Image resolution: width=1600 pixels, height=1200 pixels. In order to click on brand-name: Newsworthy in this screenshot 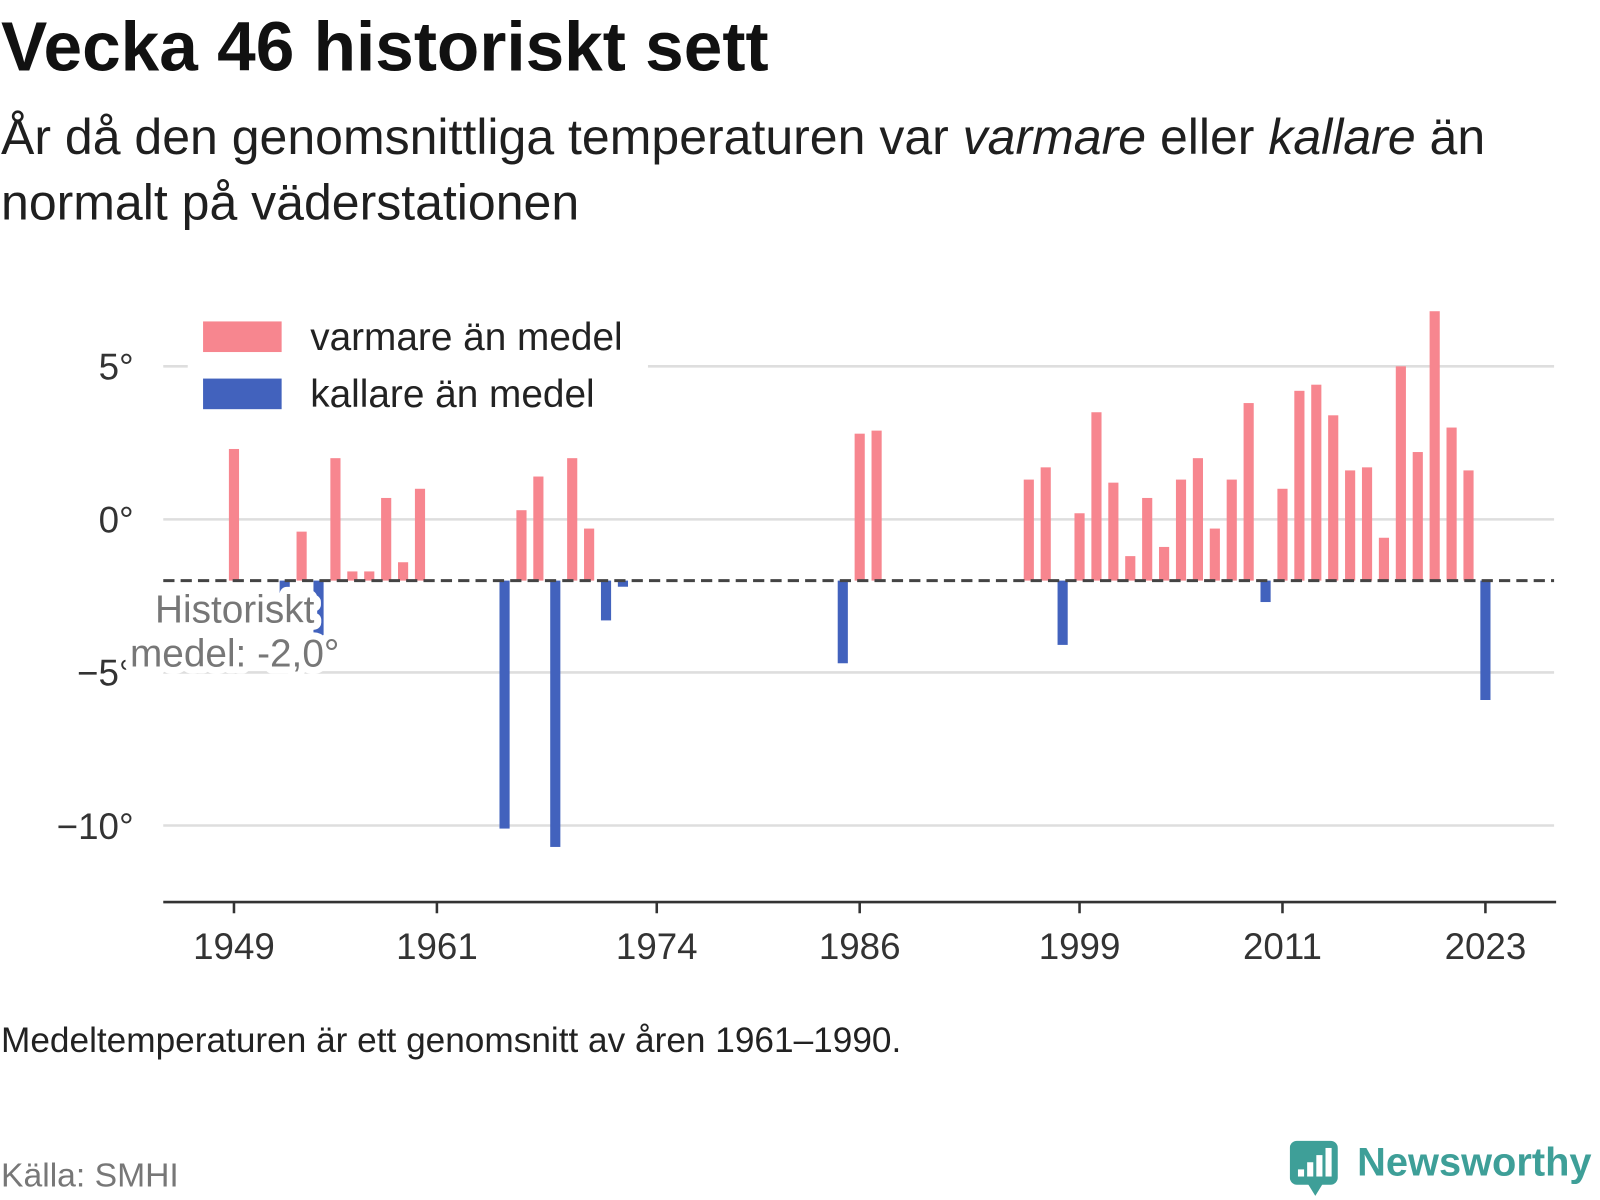, I will do `click(1474, 1162)`.